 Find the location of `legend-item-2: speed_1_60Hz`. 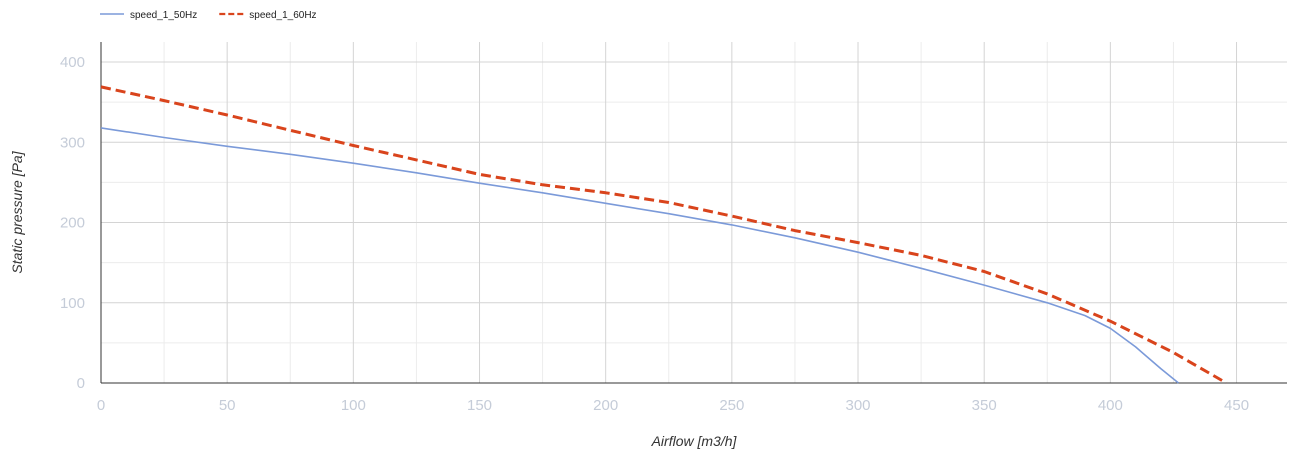

legend-item-2: speed_1_60Hz is located at coordinates (268, 15).